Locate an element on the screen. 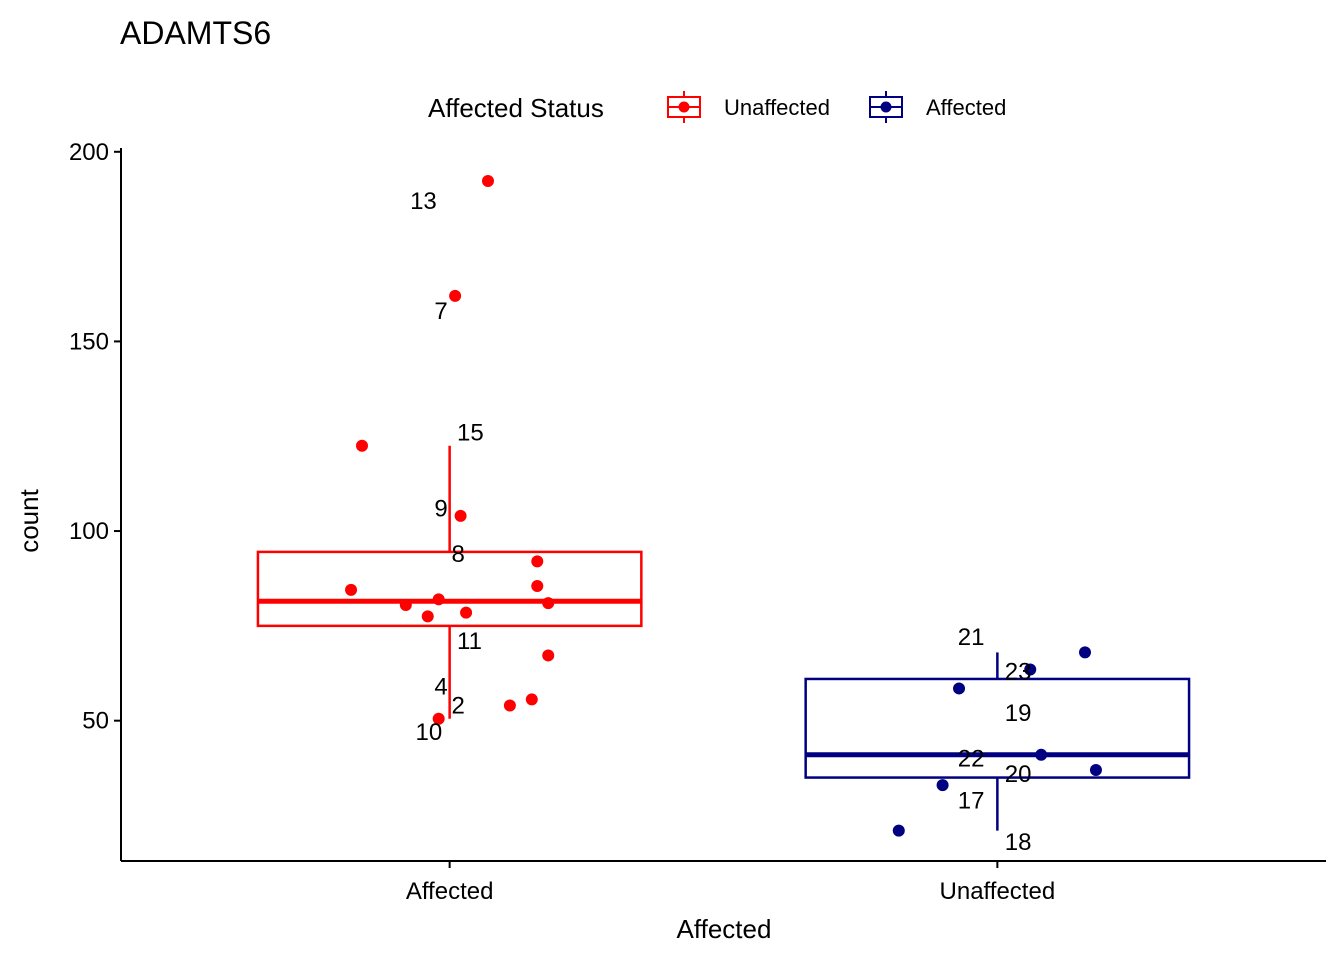  legend-title: Affected Status is located at coordinates (516, 108).